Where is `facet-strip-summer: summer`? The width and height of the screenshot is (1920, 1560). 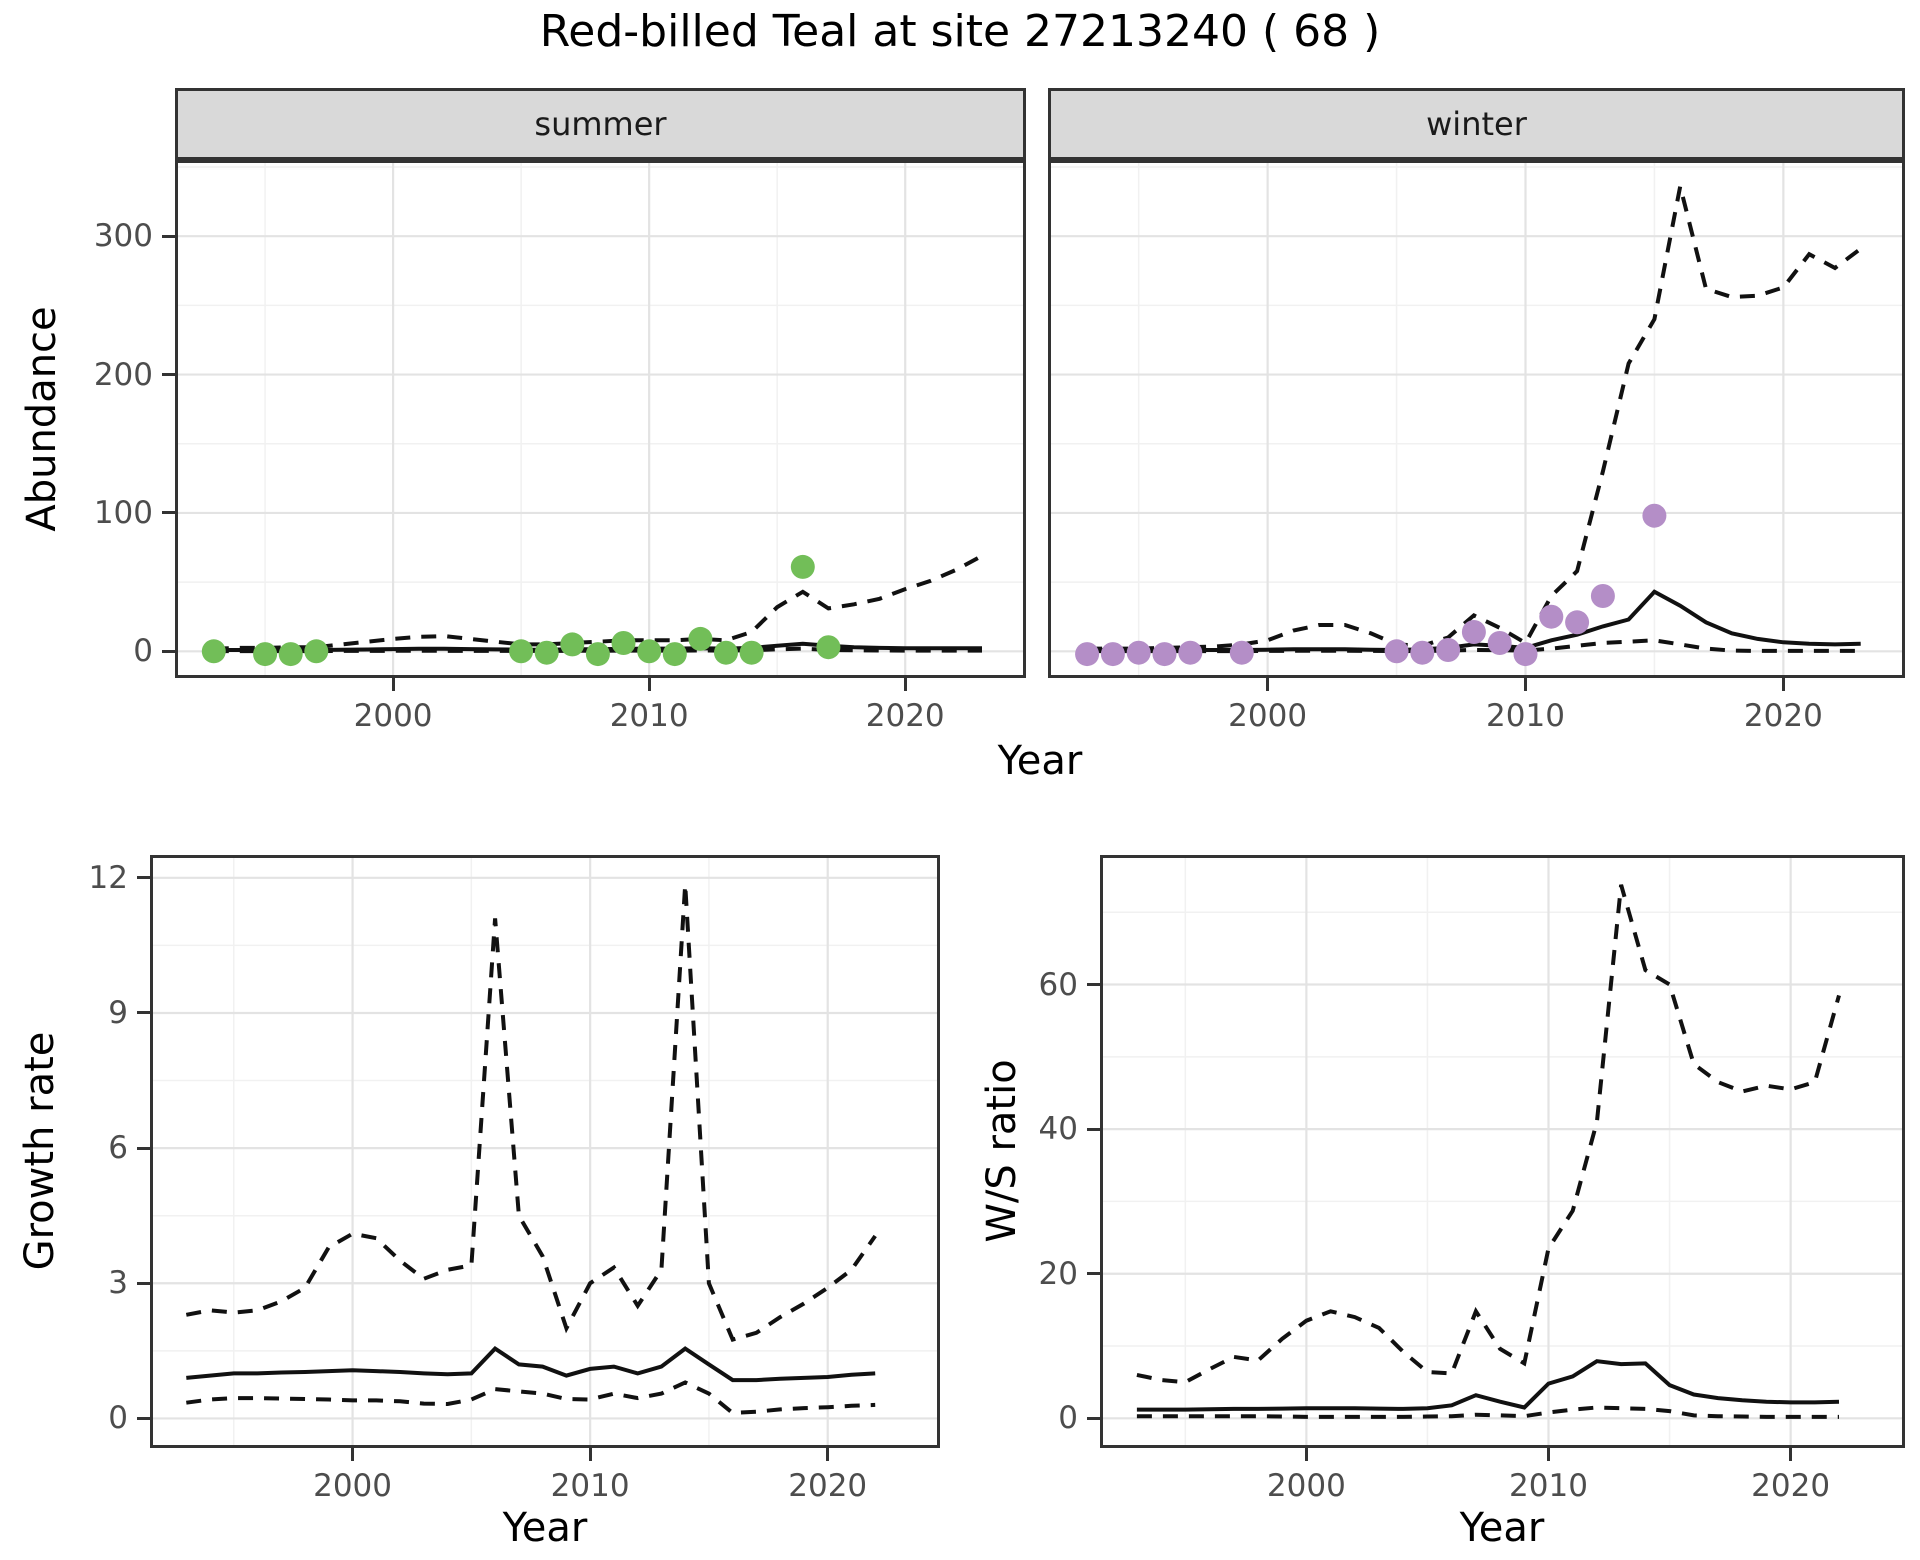 facet-strip-summer: summer is located at coordinates (600, 124).